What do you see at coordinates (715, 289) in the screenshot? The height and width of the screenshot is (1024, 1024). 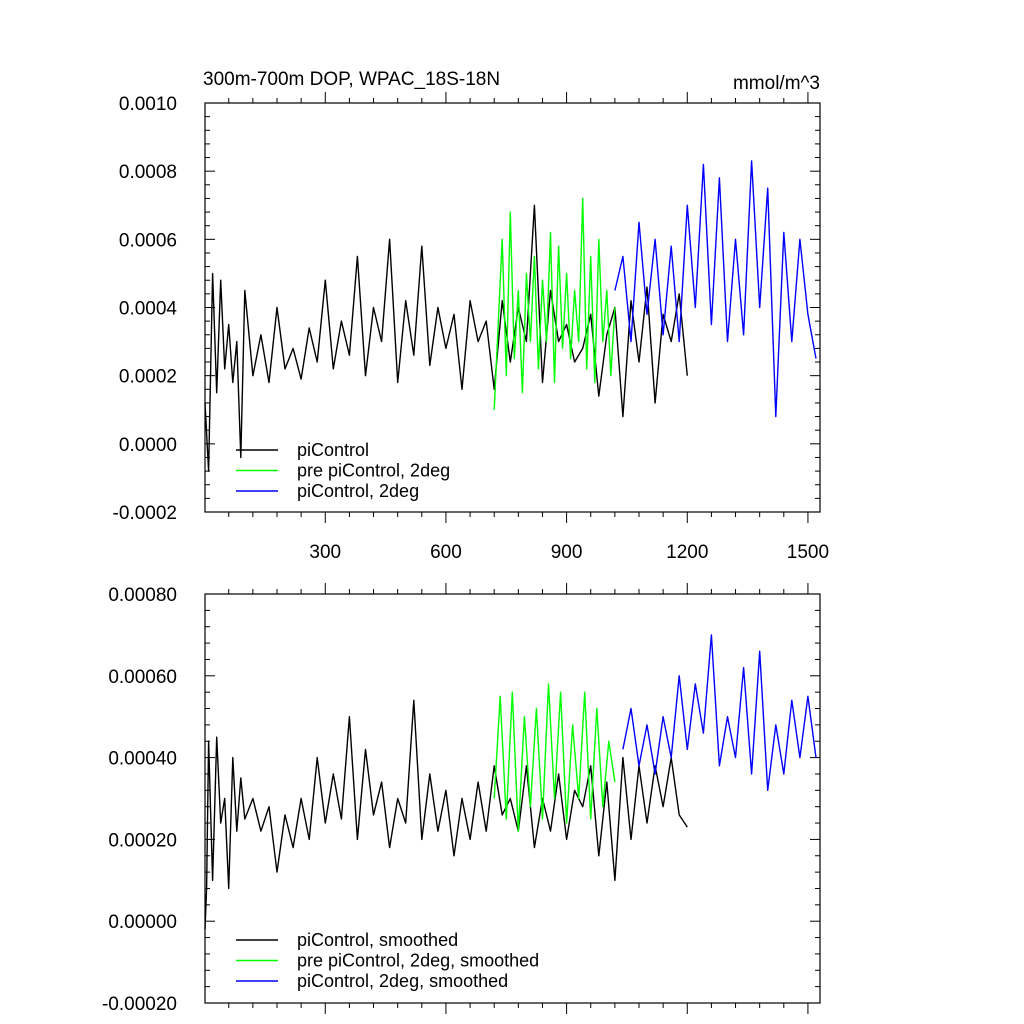 I see `series-line-picontrol-2deg` at bounding box center [715, 289].